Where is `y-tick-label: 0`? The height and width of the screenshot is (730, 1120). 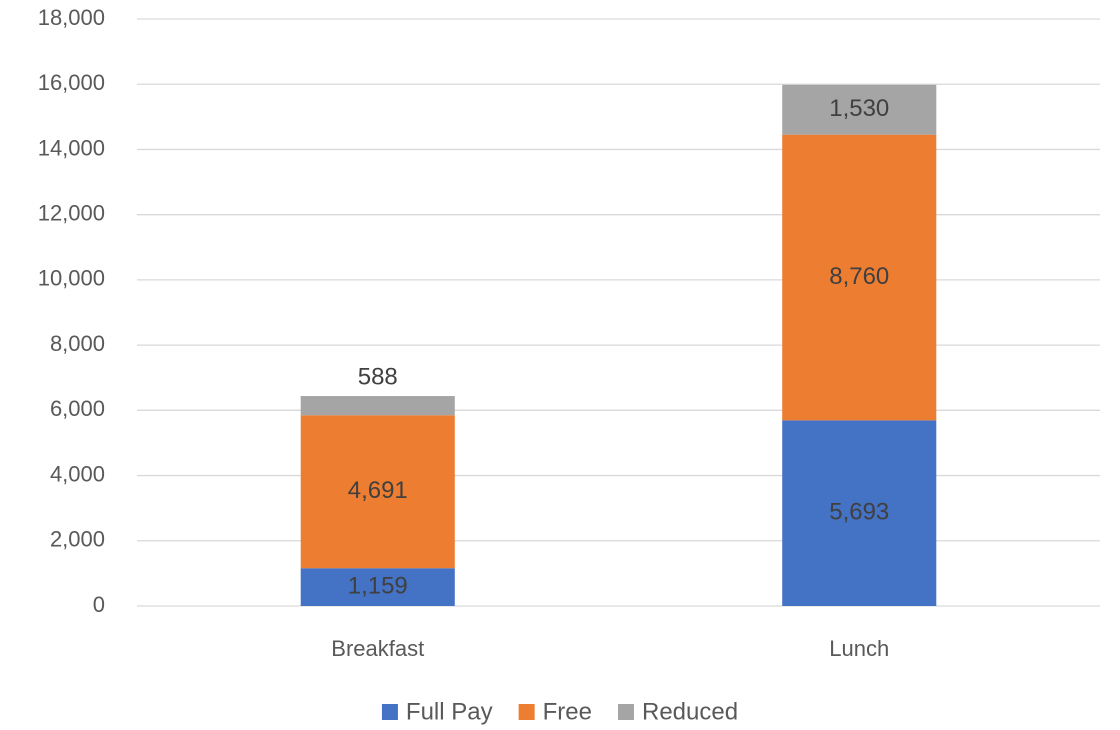 y-tick-label: 0 is located at coordinates (99, 604).